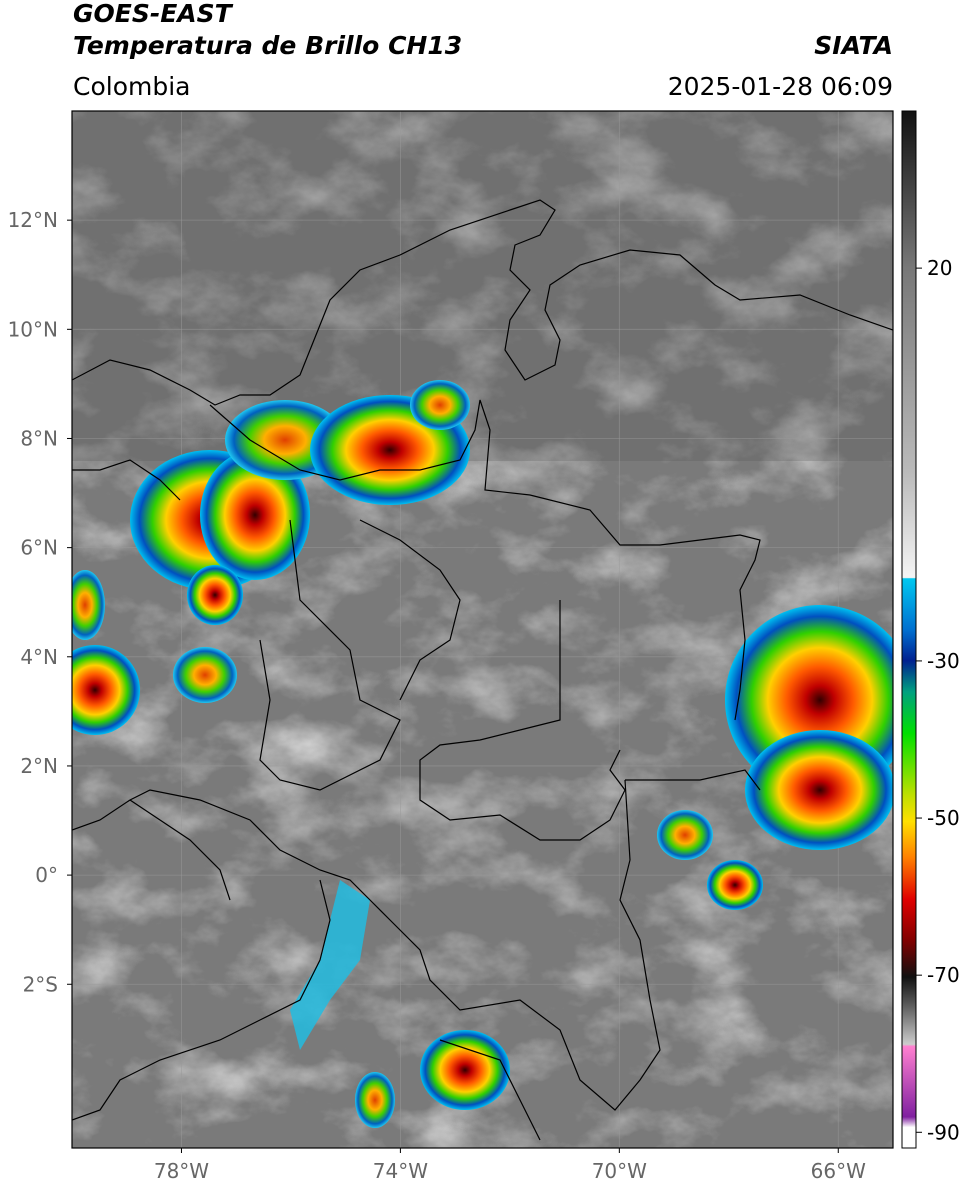 The width and height of the screenshot is (966, 1190). What do you see at coordinates (39, 766) in the screenshot?
I see `y-tick-label: 2°N` at bounding box center [39, 766].